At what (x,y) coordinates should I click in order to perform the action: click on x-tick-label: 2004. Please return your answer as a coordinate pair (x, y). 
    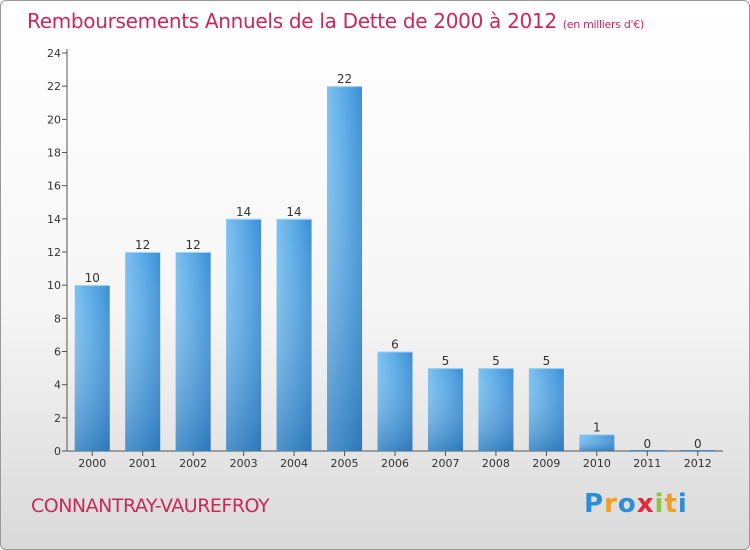
    Looking at the image, I should click on (294, 463).